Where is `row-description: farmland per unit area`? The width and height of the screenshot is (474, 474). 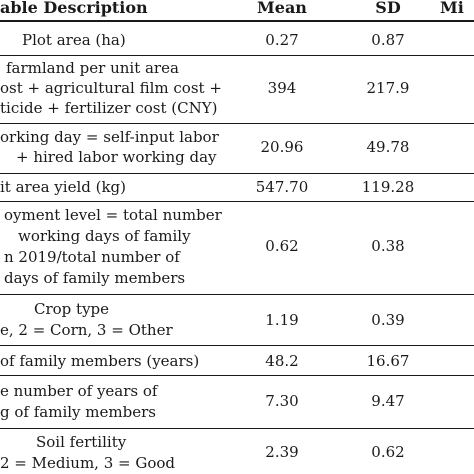 row-description: farmland per unit area is located at coordinates (92, 68).